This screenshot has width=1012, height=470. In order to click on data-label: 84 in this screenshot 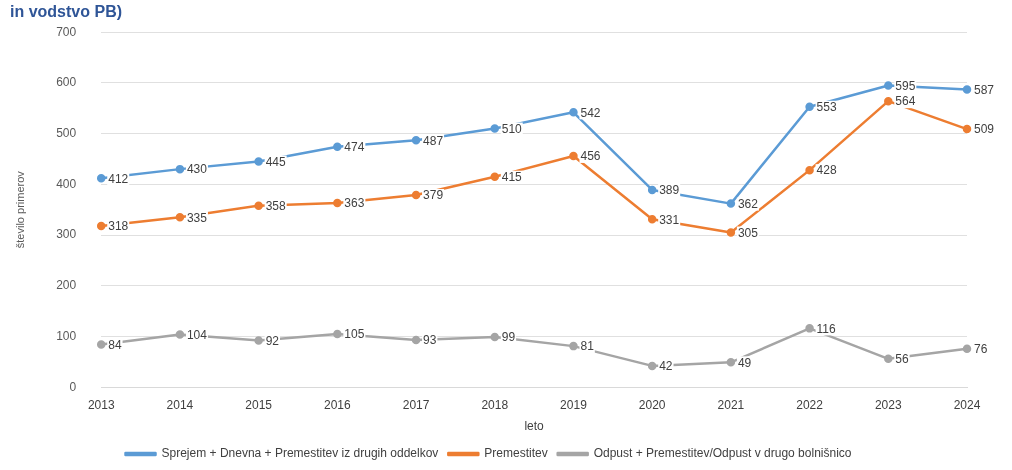, I will do `click(115, 344)`.